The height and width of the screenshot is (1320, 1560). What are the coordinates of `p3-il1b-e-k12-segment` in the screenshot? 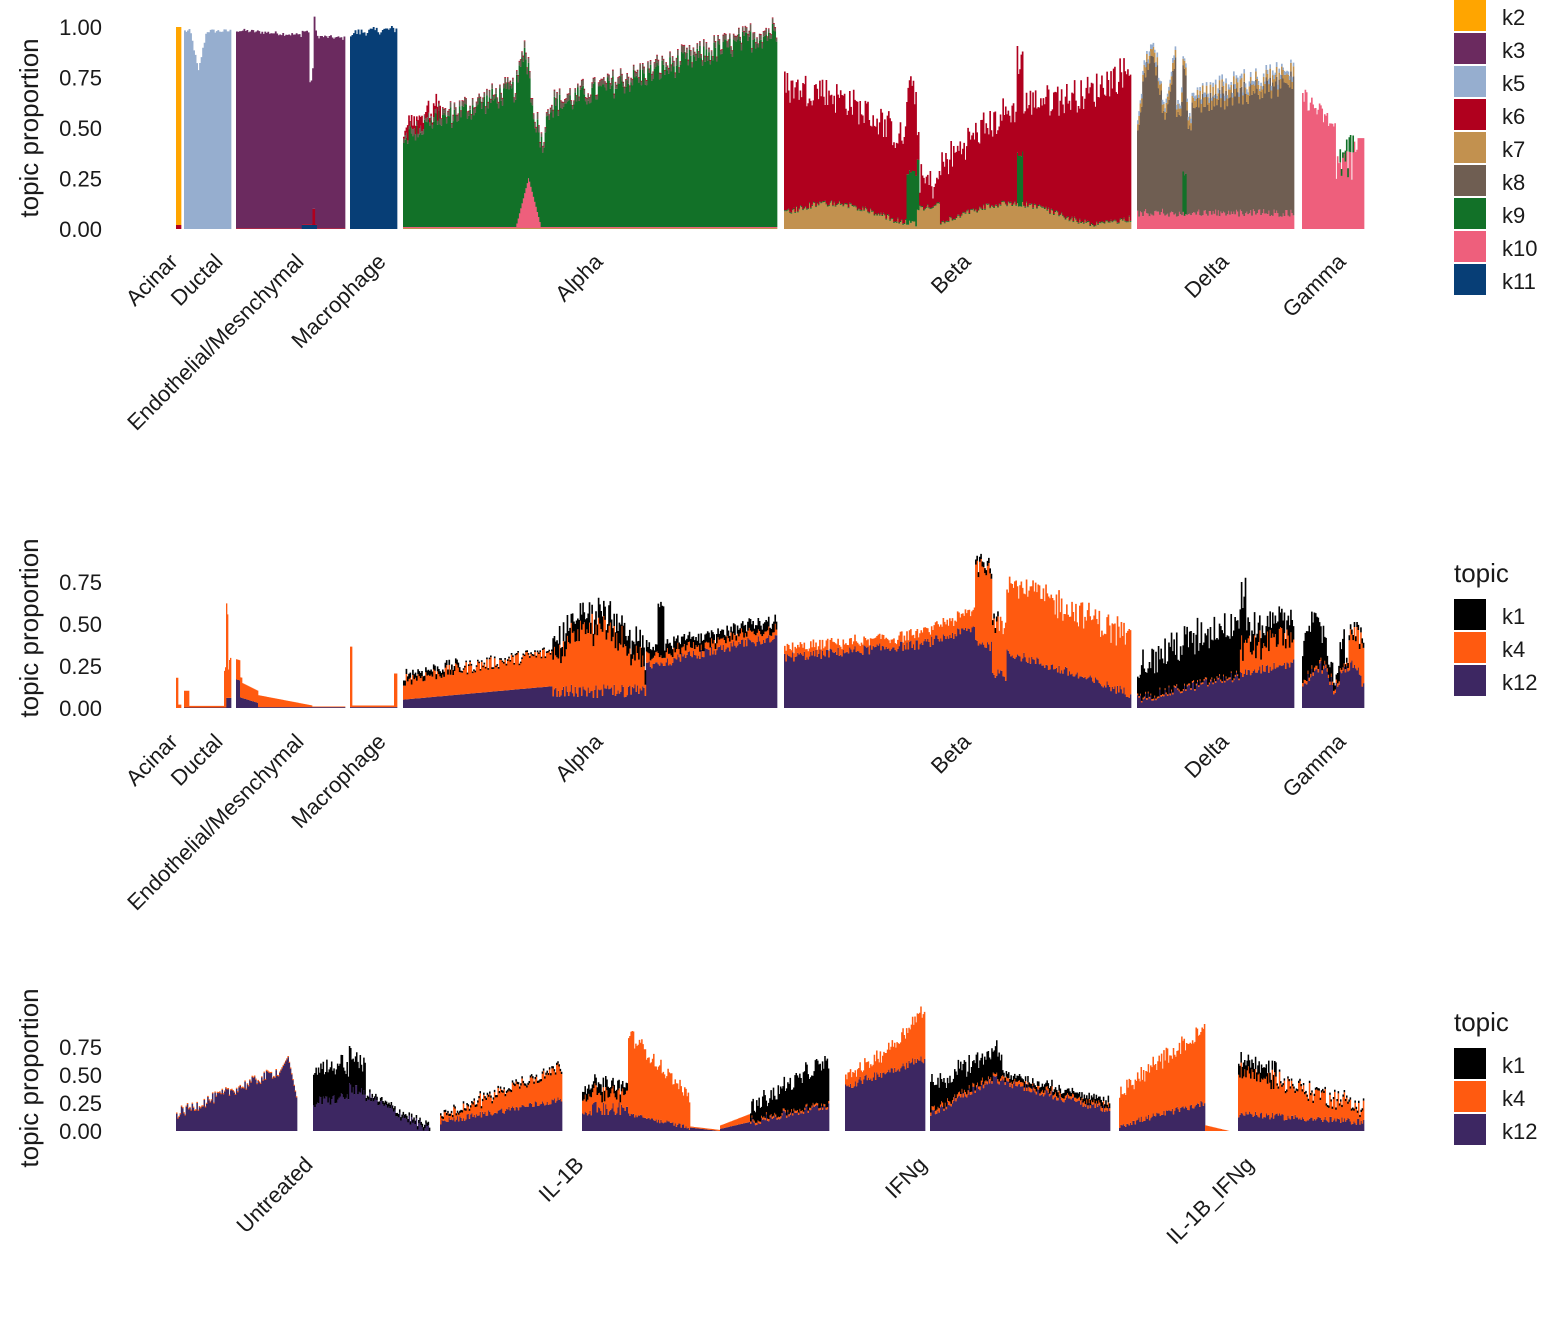 It's located at (735, 1126).